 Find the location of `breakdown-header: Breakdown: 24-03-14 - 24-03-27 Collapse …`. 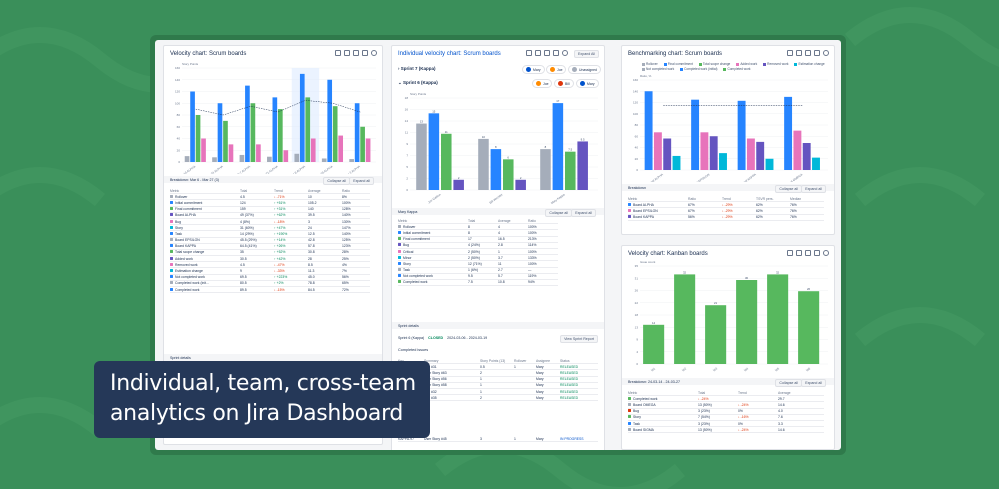

breakdown-header: Breakdown: 24-03-14 - 24-03-27 Collapse … is located at coordinates (728, 382).